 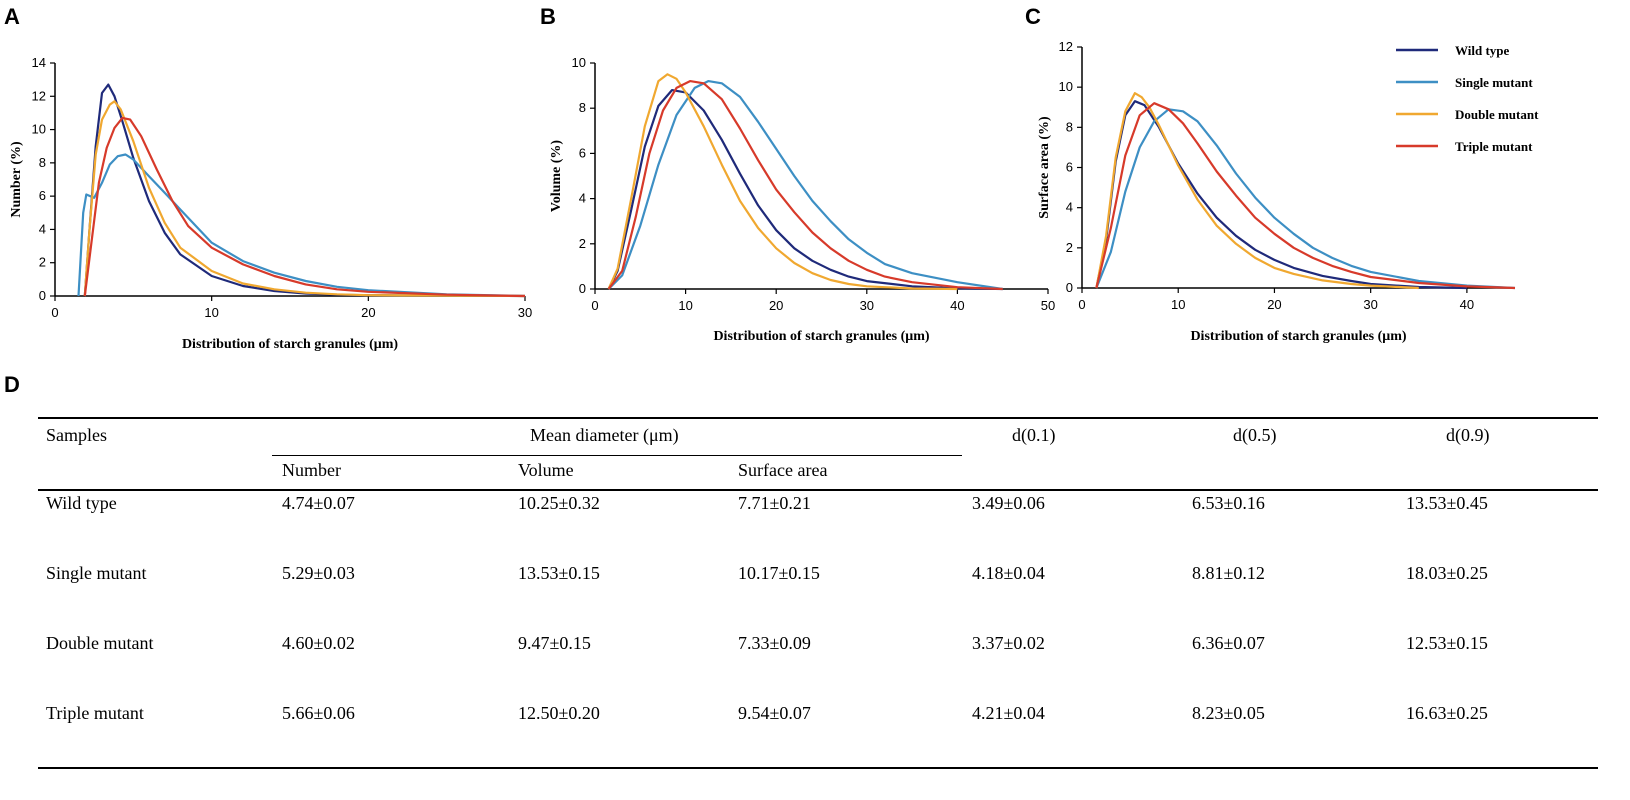 I want to click on cell-number: 5.66±0.06, so click(x=318, y=713).